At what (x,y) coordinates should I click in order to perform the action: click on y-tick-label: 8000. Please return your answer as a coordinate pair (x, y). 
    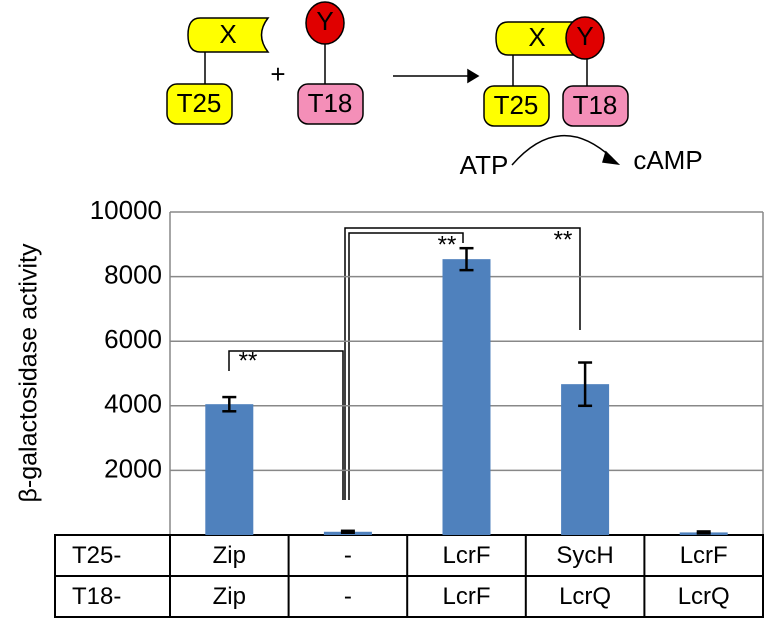
    Looking at the image, I should click on (133, 274).